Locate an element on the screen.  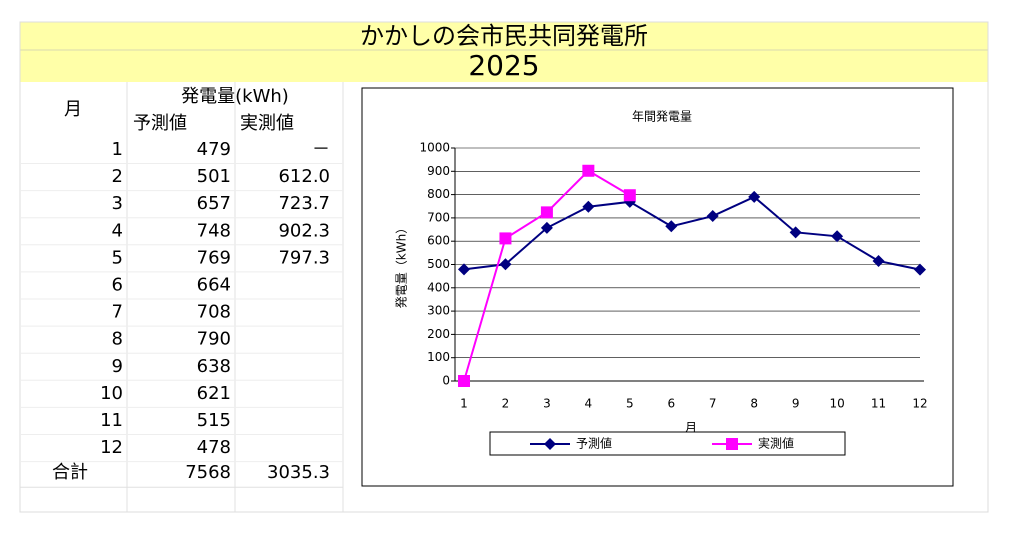
x-tick-label: 4 is located at coordinates (589, 404).